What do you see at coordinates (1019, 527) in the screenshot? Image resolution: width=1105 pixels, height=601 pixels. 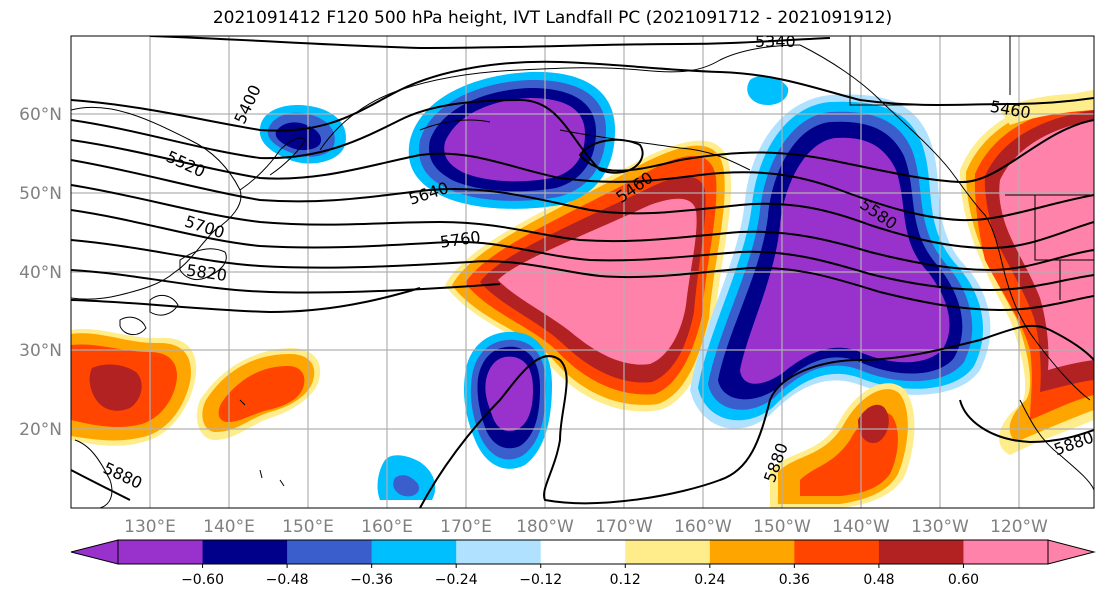 I see `lon-label: 120°W` at bounding box center [1019, 527].